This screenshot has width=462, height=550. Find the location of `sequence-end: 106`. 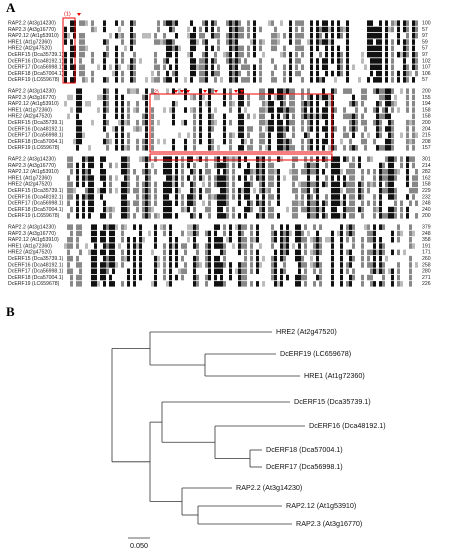

sequence-end: 106 is located at coordinates (426, 74).